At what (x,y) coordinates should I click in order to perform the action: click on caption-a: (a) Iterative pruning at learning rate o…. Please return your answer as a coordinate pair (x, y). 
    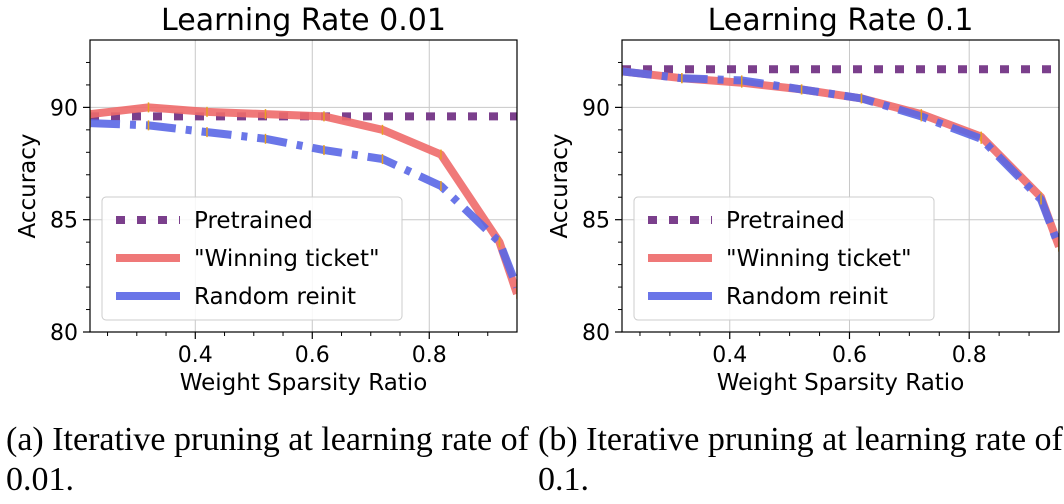
    Looking at the image, I should click on (267, 459).